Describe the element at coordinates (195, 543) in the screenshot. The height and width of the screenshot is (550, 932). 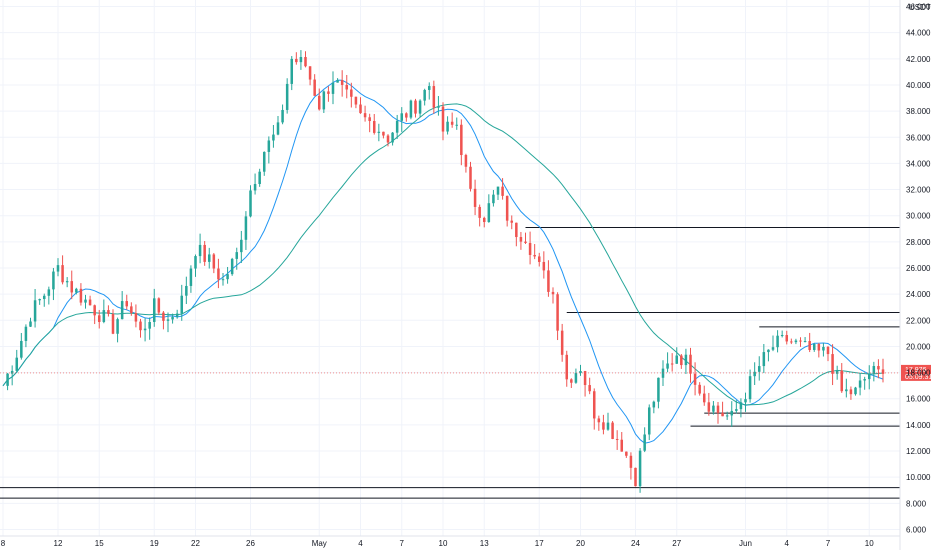
I see `x-tick-label: 22` at that location.